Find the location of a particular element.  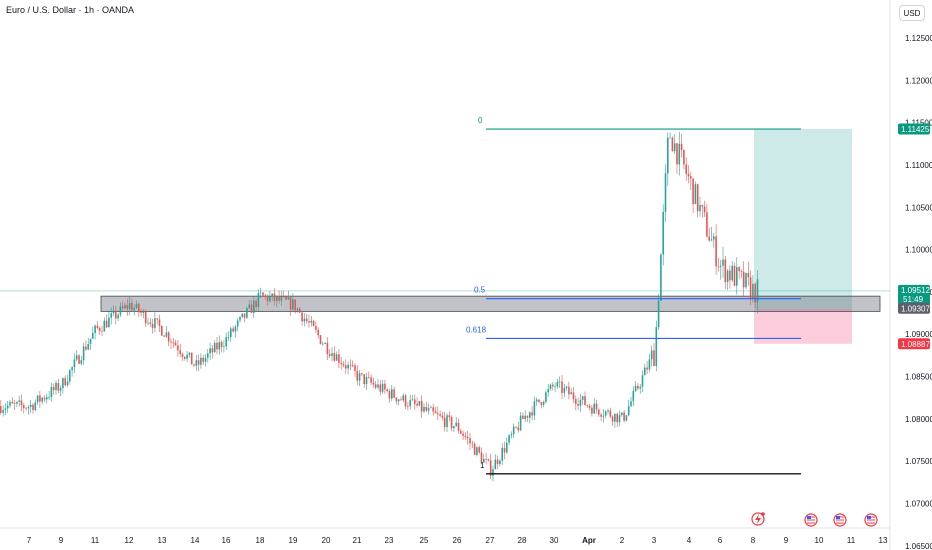

profit-zone is located at coordinates (803, 219).